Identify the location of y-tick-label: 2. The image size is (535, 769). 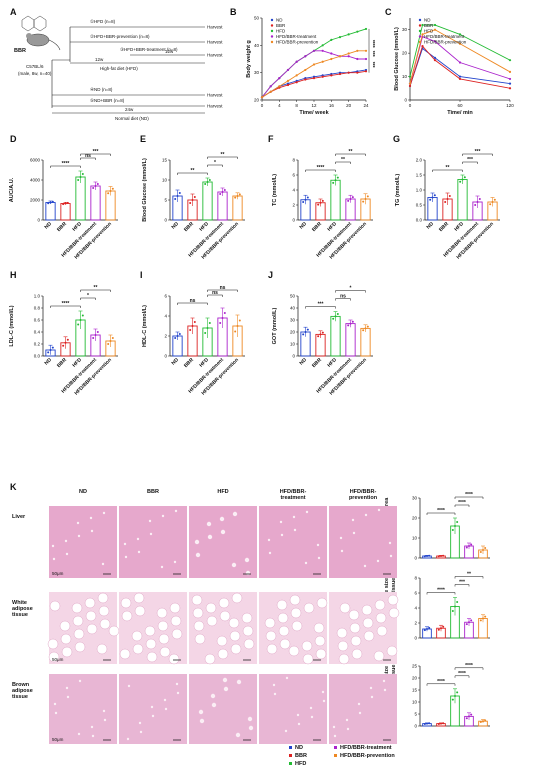
(165, 336).